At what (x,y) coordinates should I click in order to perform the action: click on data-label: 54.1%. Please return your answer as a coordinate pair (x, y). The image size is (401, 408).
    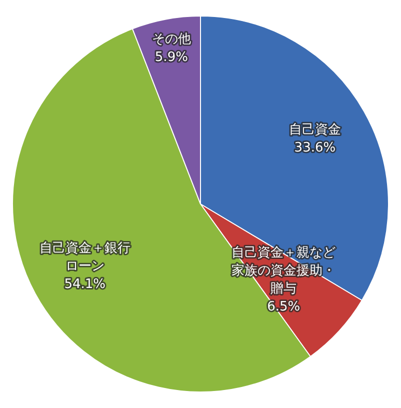
    Looking at the image, I should click on (85, 284).